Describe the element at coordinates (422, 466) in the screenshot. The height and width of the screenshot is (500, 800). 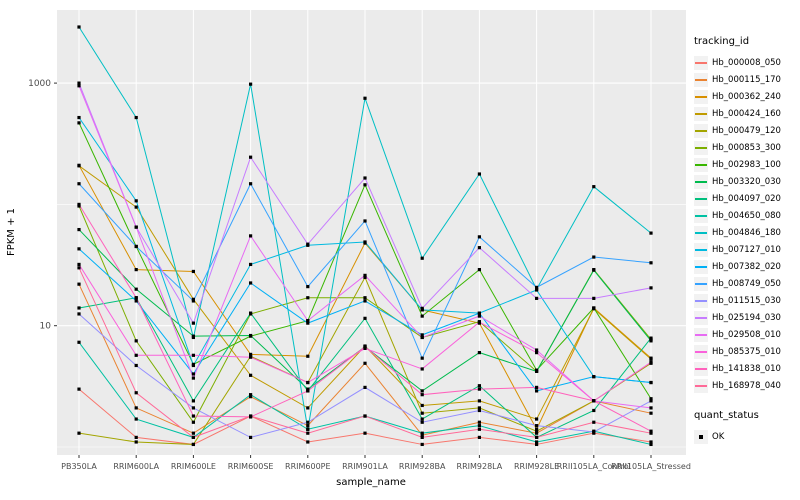
I see `x-tick-label: RRIM928BA` at that location.